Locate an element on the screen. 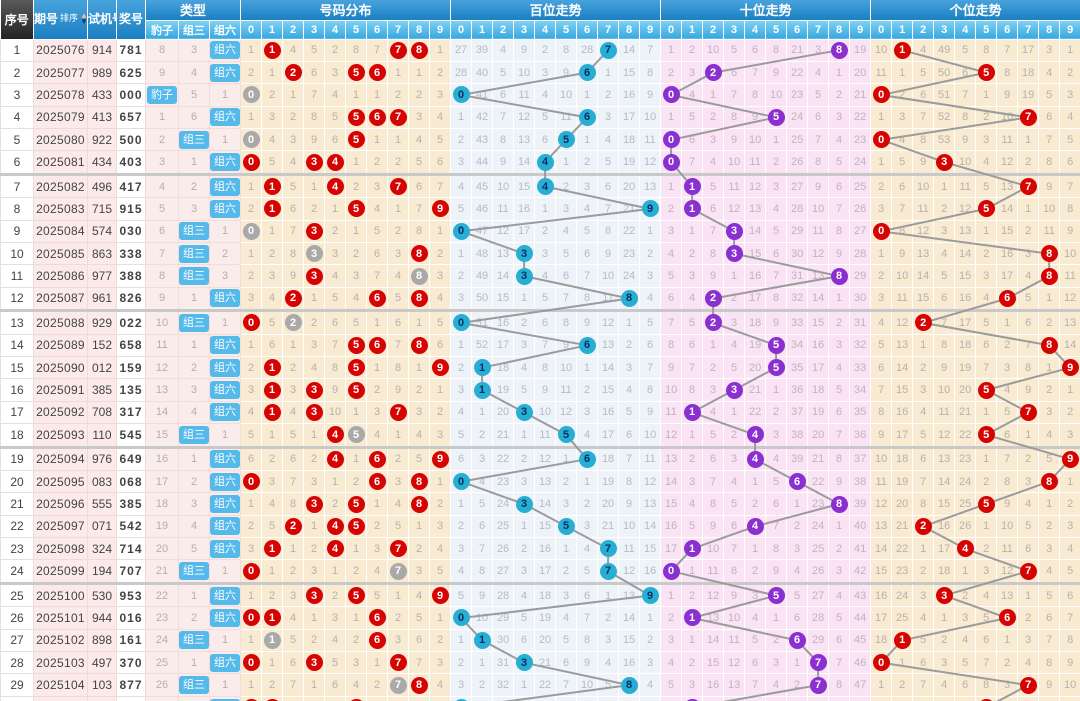 The image size is (1080, 701). shi-trend-cell: 17 is located at coordinates (755, 300).